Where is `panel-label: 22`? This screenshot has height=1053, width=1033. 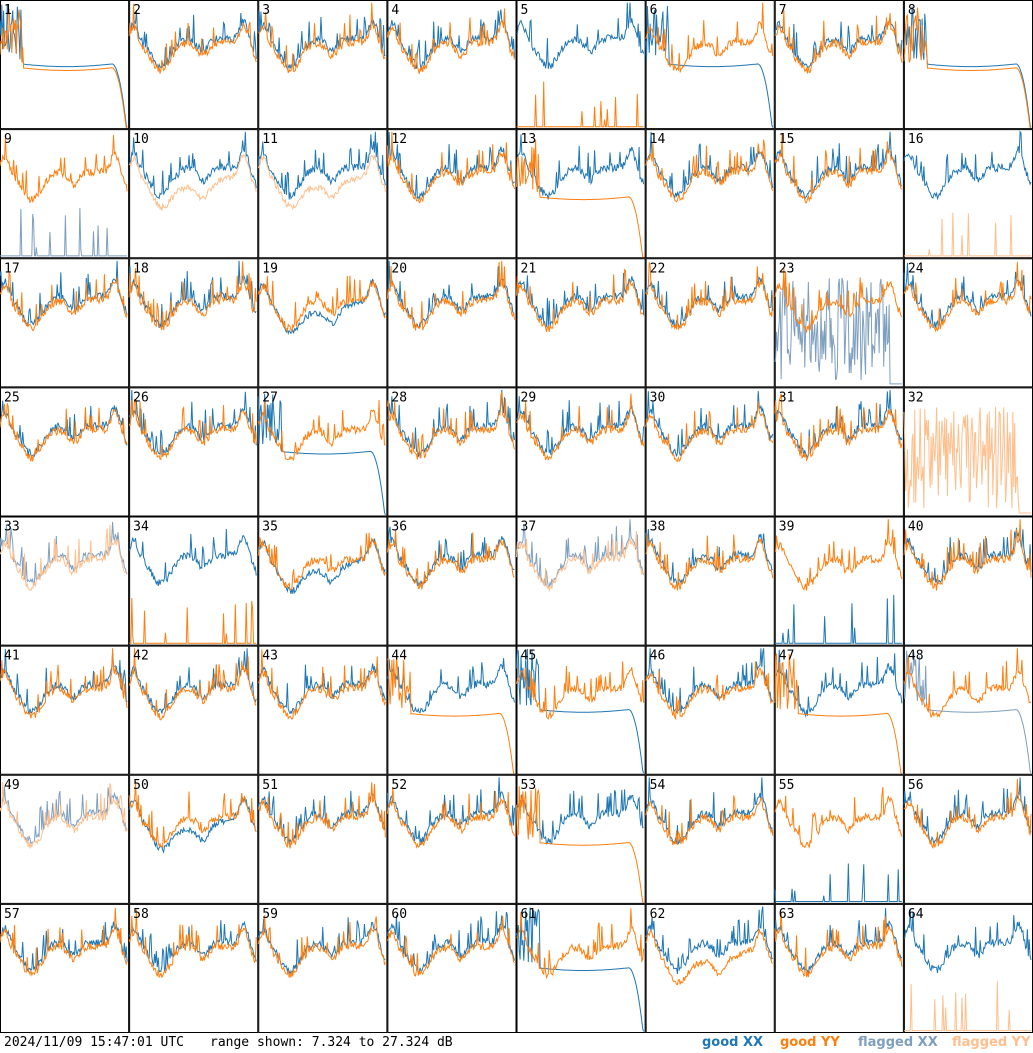
panel-label: 22 is located at coordinates (658, 268).